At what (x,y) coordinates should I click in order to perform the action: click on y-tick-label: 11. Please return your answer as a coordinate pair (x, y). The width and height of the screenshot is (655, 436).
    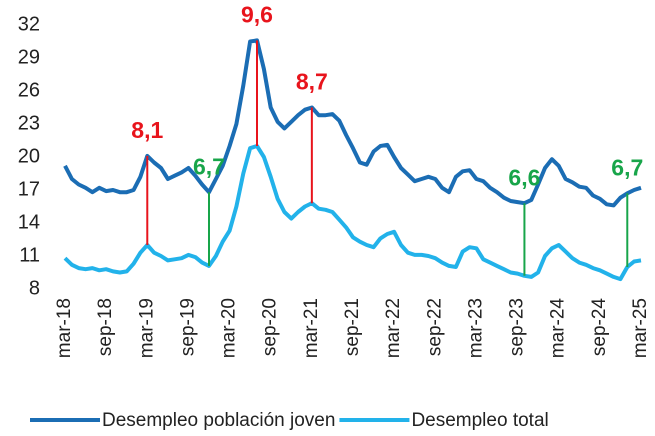
    Looking at the image, I should click on (29, 255).